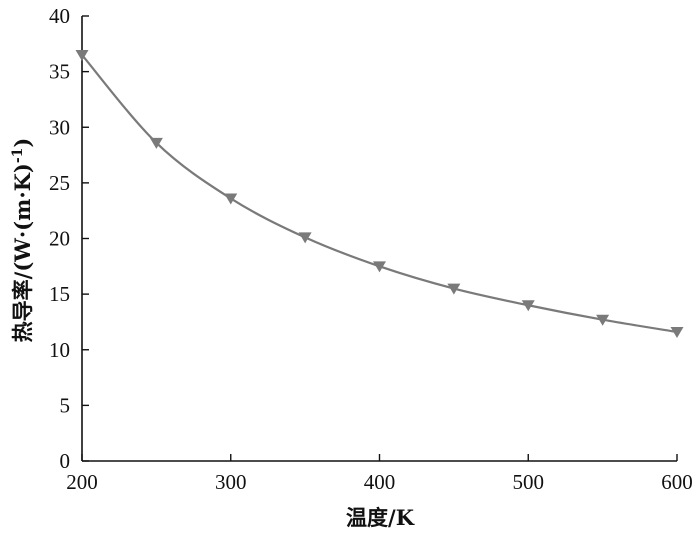 The image size is (700, 534). I want to click on y-tick-label: 0, so click(65, 461).